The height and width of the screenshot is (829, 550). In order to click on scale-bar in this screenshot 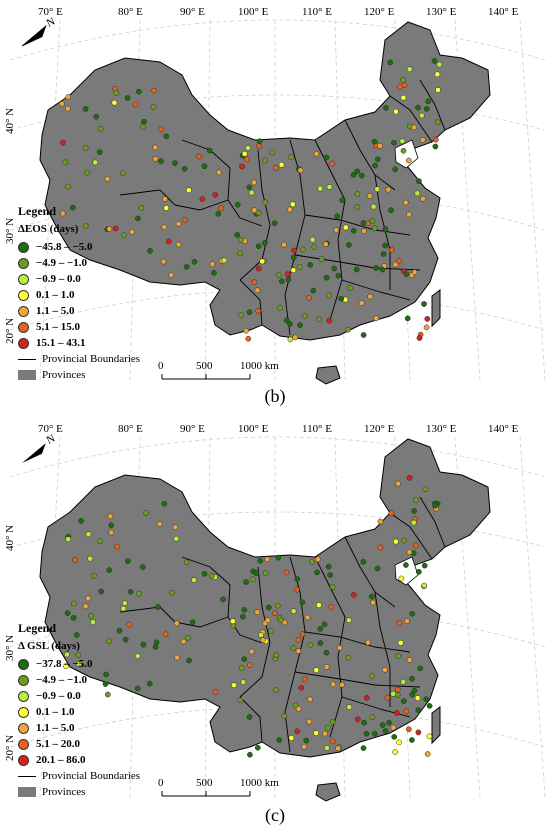, I will do `click(206, 377)`.